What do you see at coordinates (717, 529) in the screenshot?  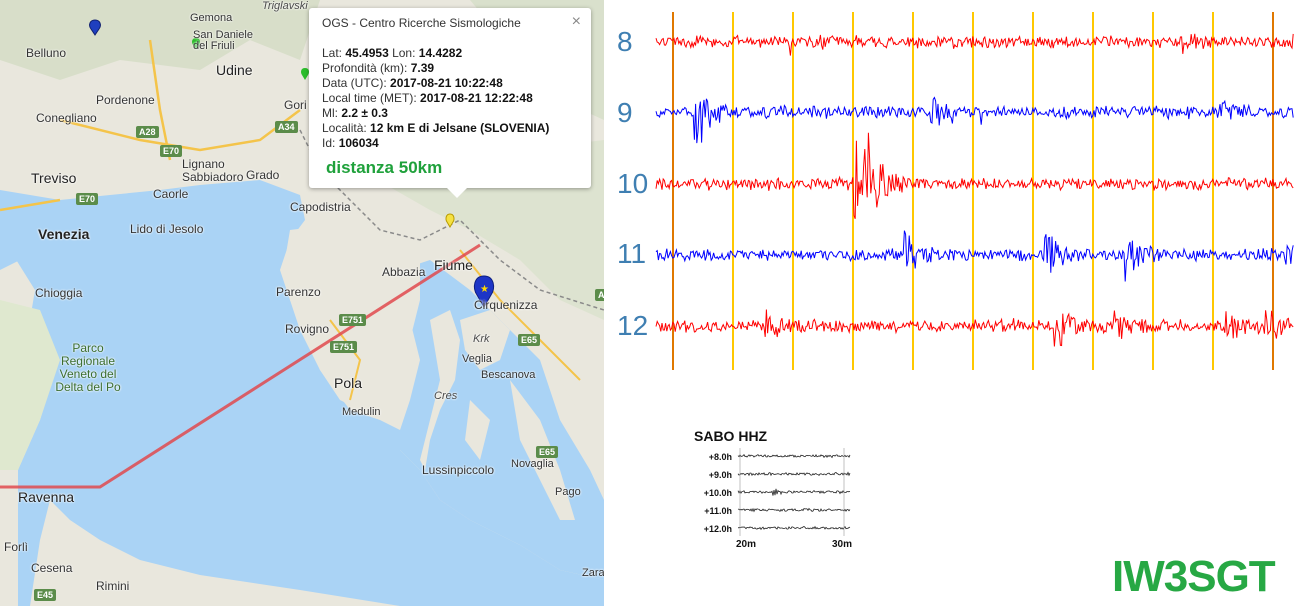 I see `hour-label: +12.0h` at bounding box center [717, 529].